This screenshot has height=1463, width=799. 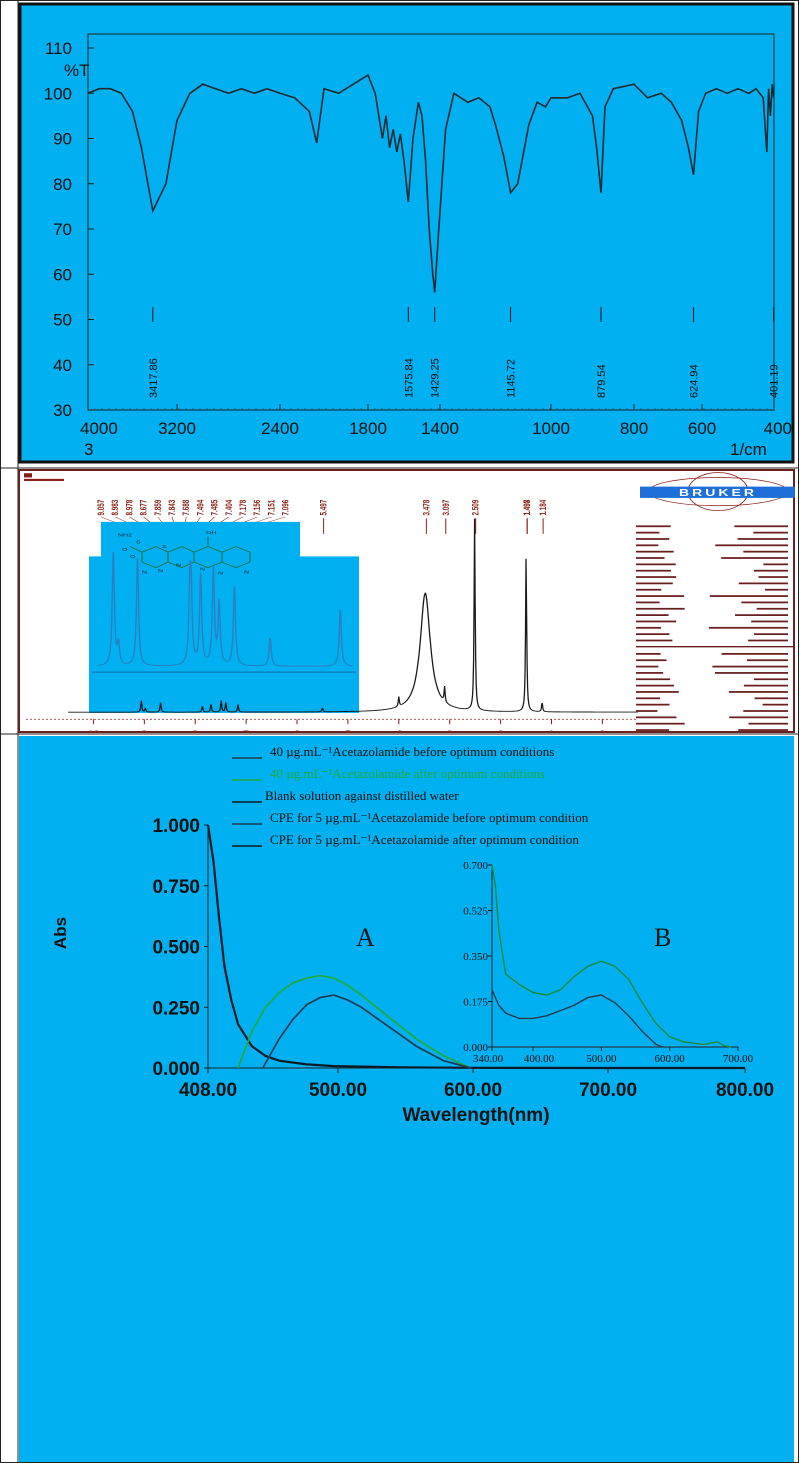 I want to click on nmr-shift-label: 7.843, so click(x=172, y=507).